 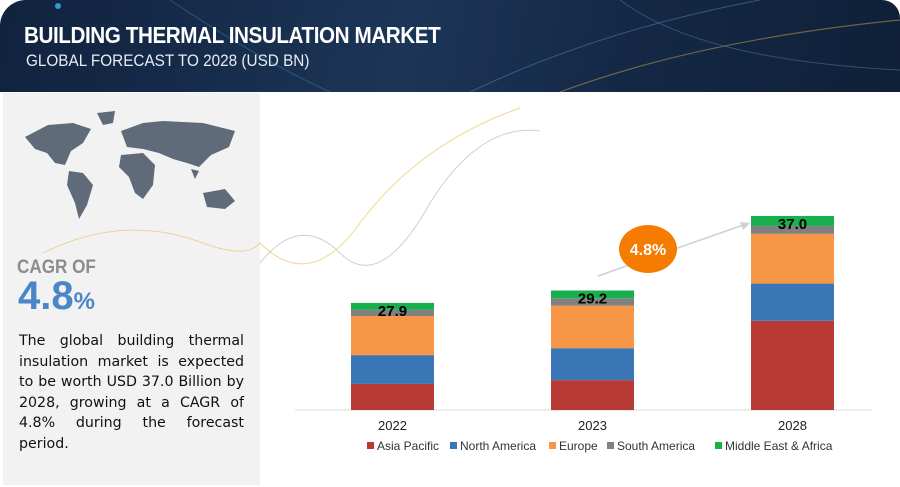 What do you see at coordinates (656, 446) in the screenshot?
I see `legend-label: South America` at bounding box center [656, 446].